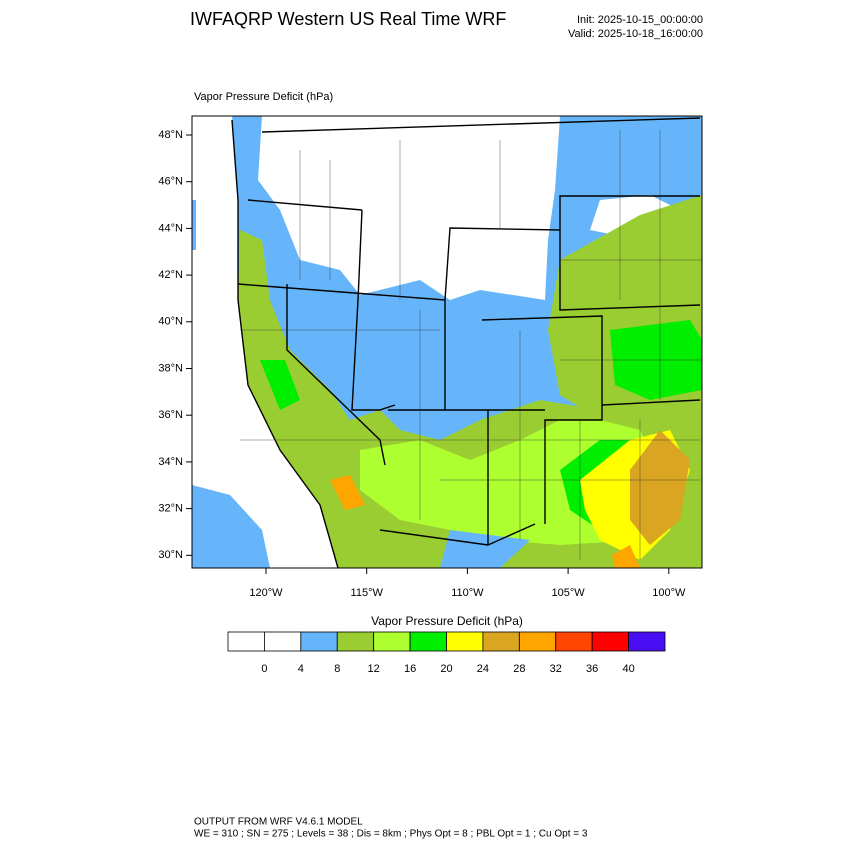 The image size is (850, 855). I want to click on field-label: Vapor Pressure Deficit (hPa), so click(263, 97).